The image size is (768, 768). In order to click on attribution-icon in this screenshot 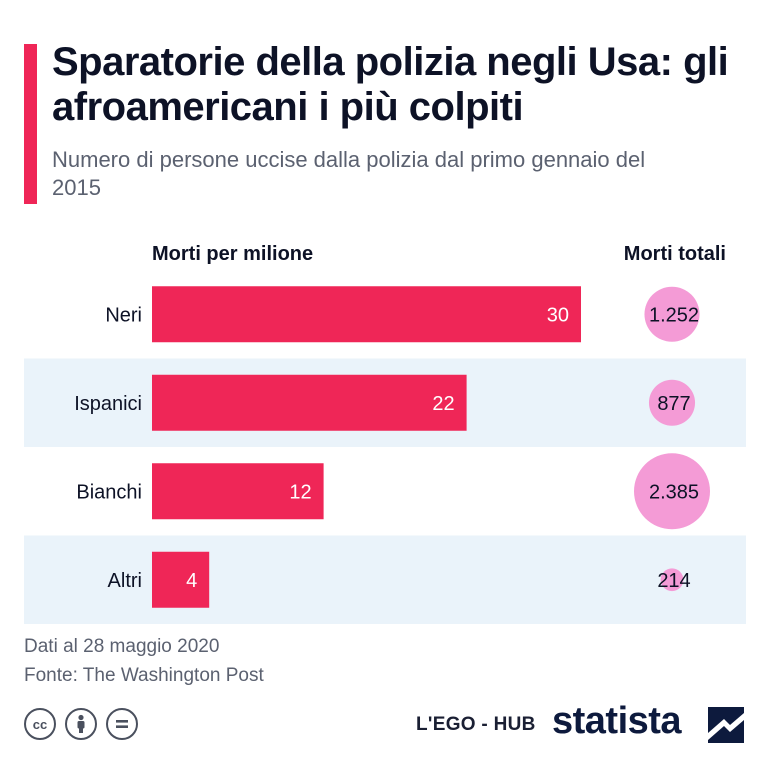, I will do `click(81, 724)`.